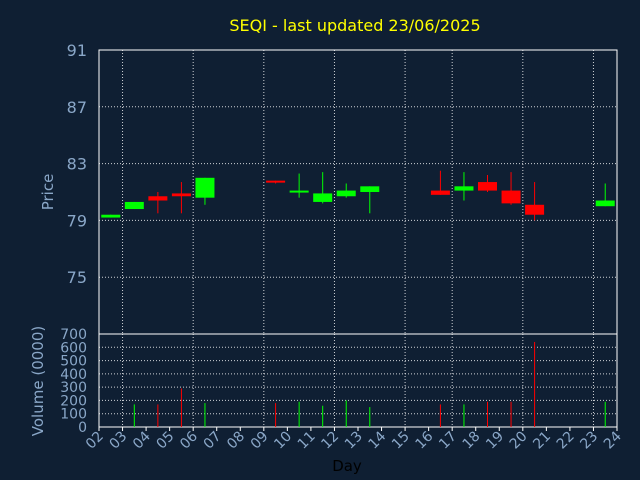 The width and height of the screenshot is (640, 480). What do you see at coordinates (519, 441) in the screenshot?
I see `x-tick-label: 20` at bounding box center [519, 441].